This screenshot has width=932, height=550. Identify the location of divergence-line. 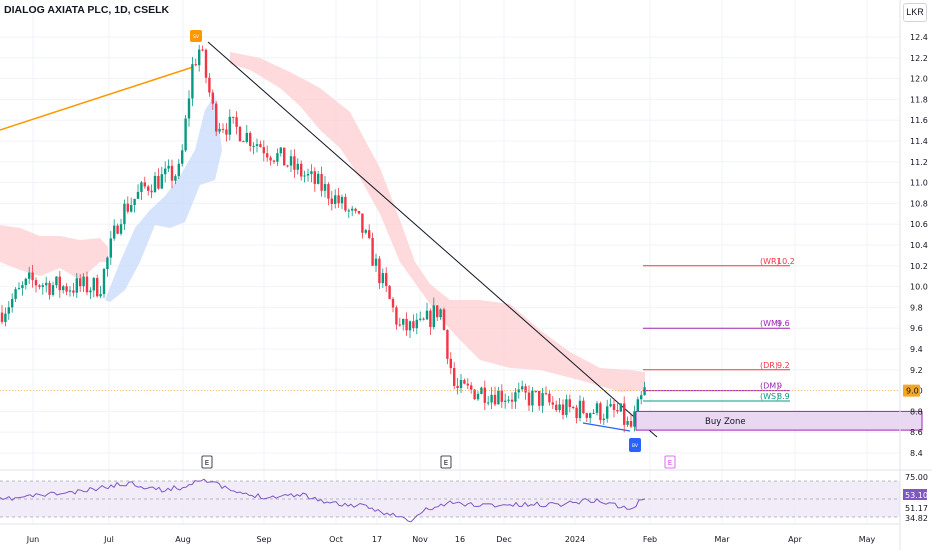
(606, 427).